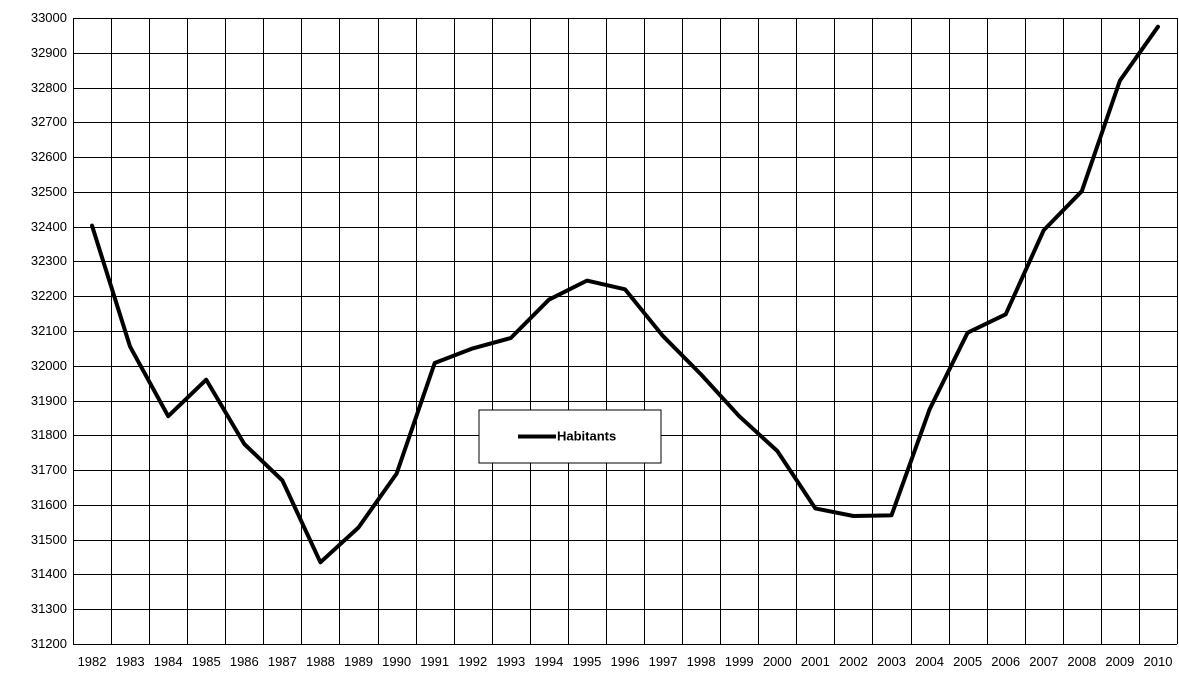 Image resolution: width=1179 pixels, height=675 pixels. I want to click on x-tick-label: 1988, so click(320, 661).